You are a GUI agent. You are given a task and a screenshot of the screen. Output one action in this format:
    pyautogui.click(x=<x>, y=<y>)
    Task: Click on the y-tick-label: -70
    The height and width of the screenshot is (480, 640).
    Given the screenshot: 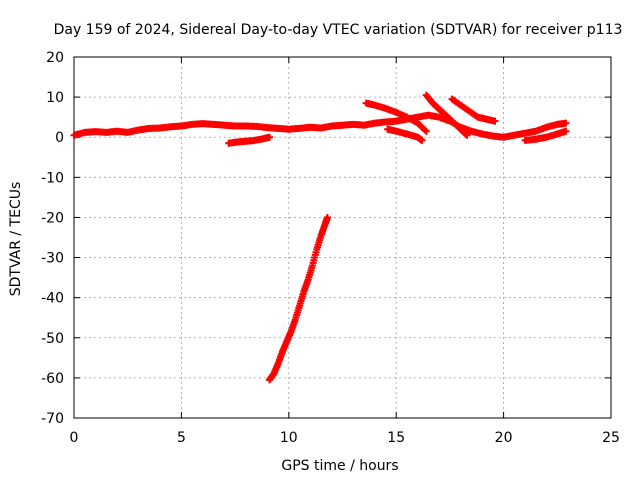 What is the action you would take?
    pyautogui.click(x=52, y=419)
    